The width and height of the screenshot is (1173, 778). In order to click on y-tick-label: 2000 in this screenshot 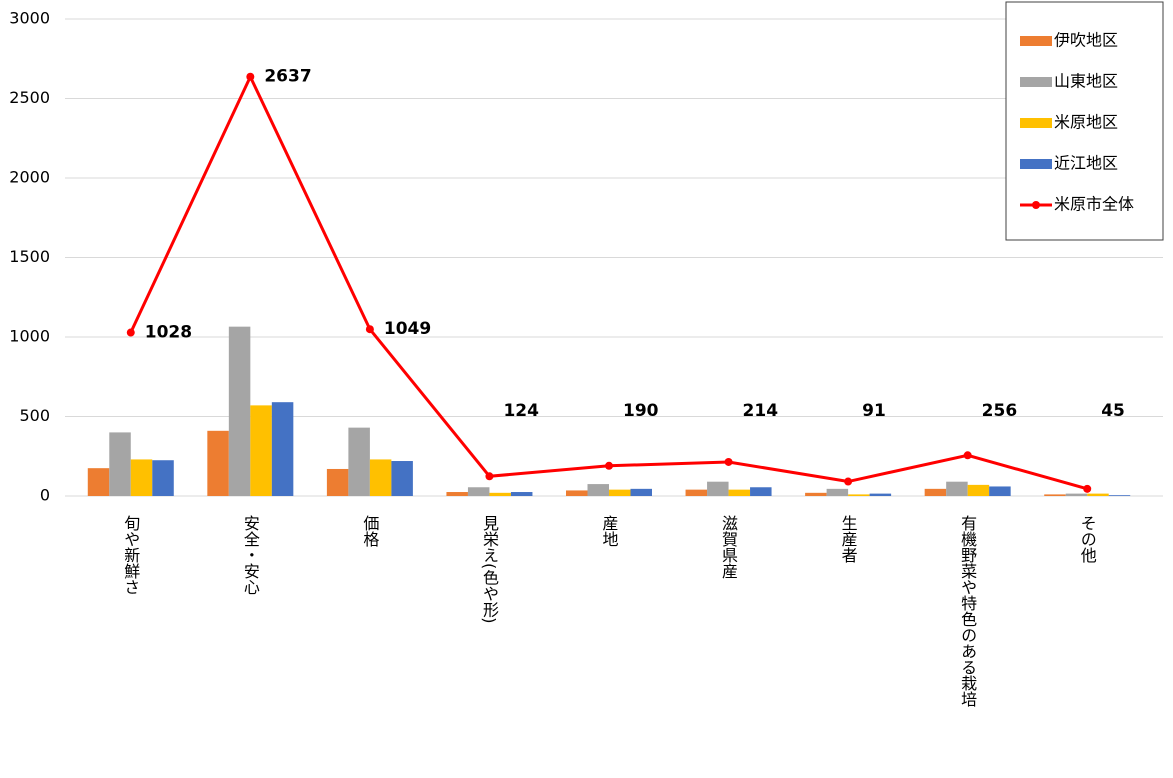, I will do `click(29, 177)`.